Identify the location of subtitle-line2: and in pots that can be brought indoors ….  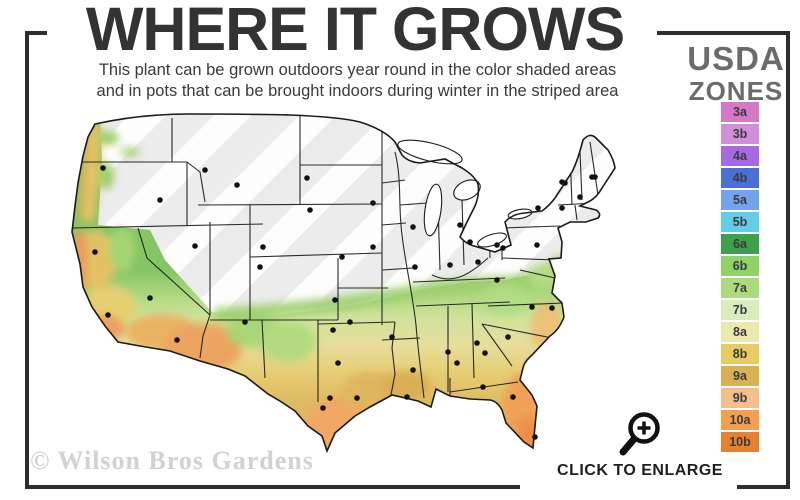
(357, 91).